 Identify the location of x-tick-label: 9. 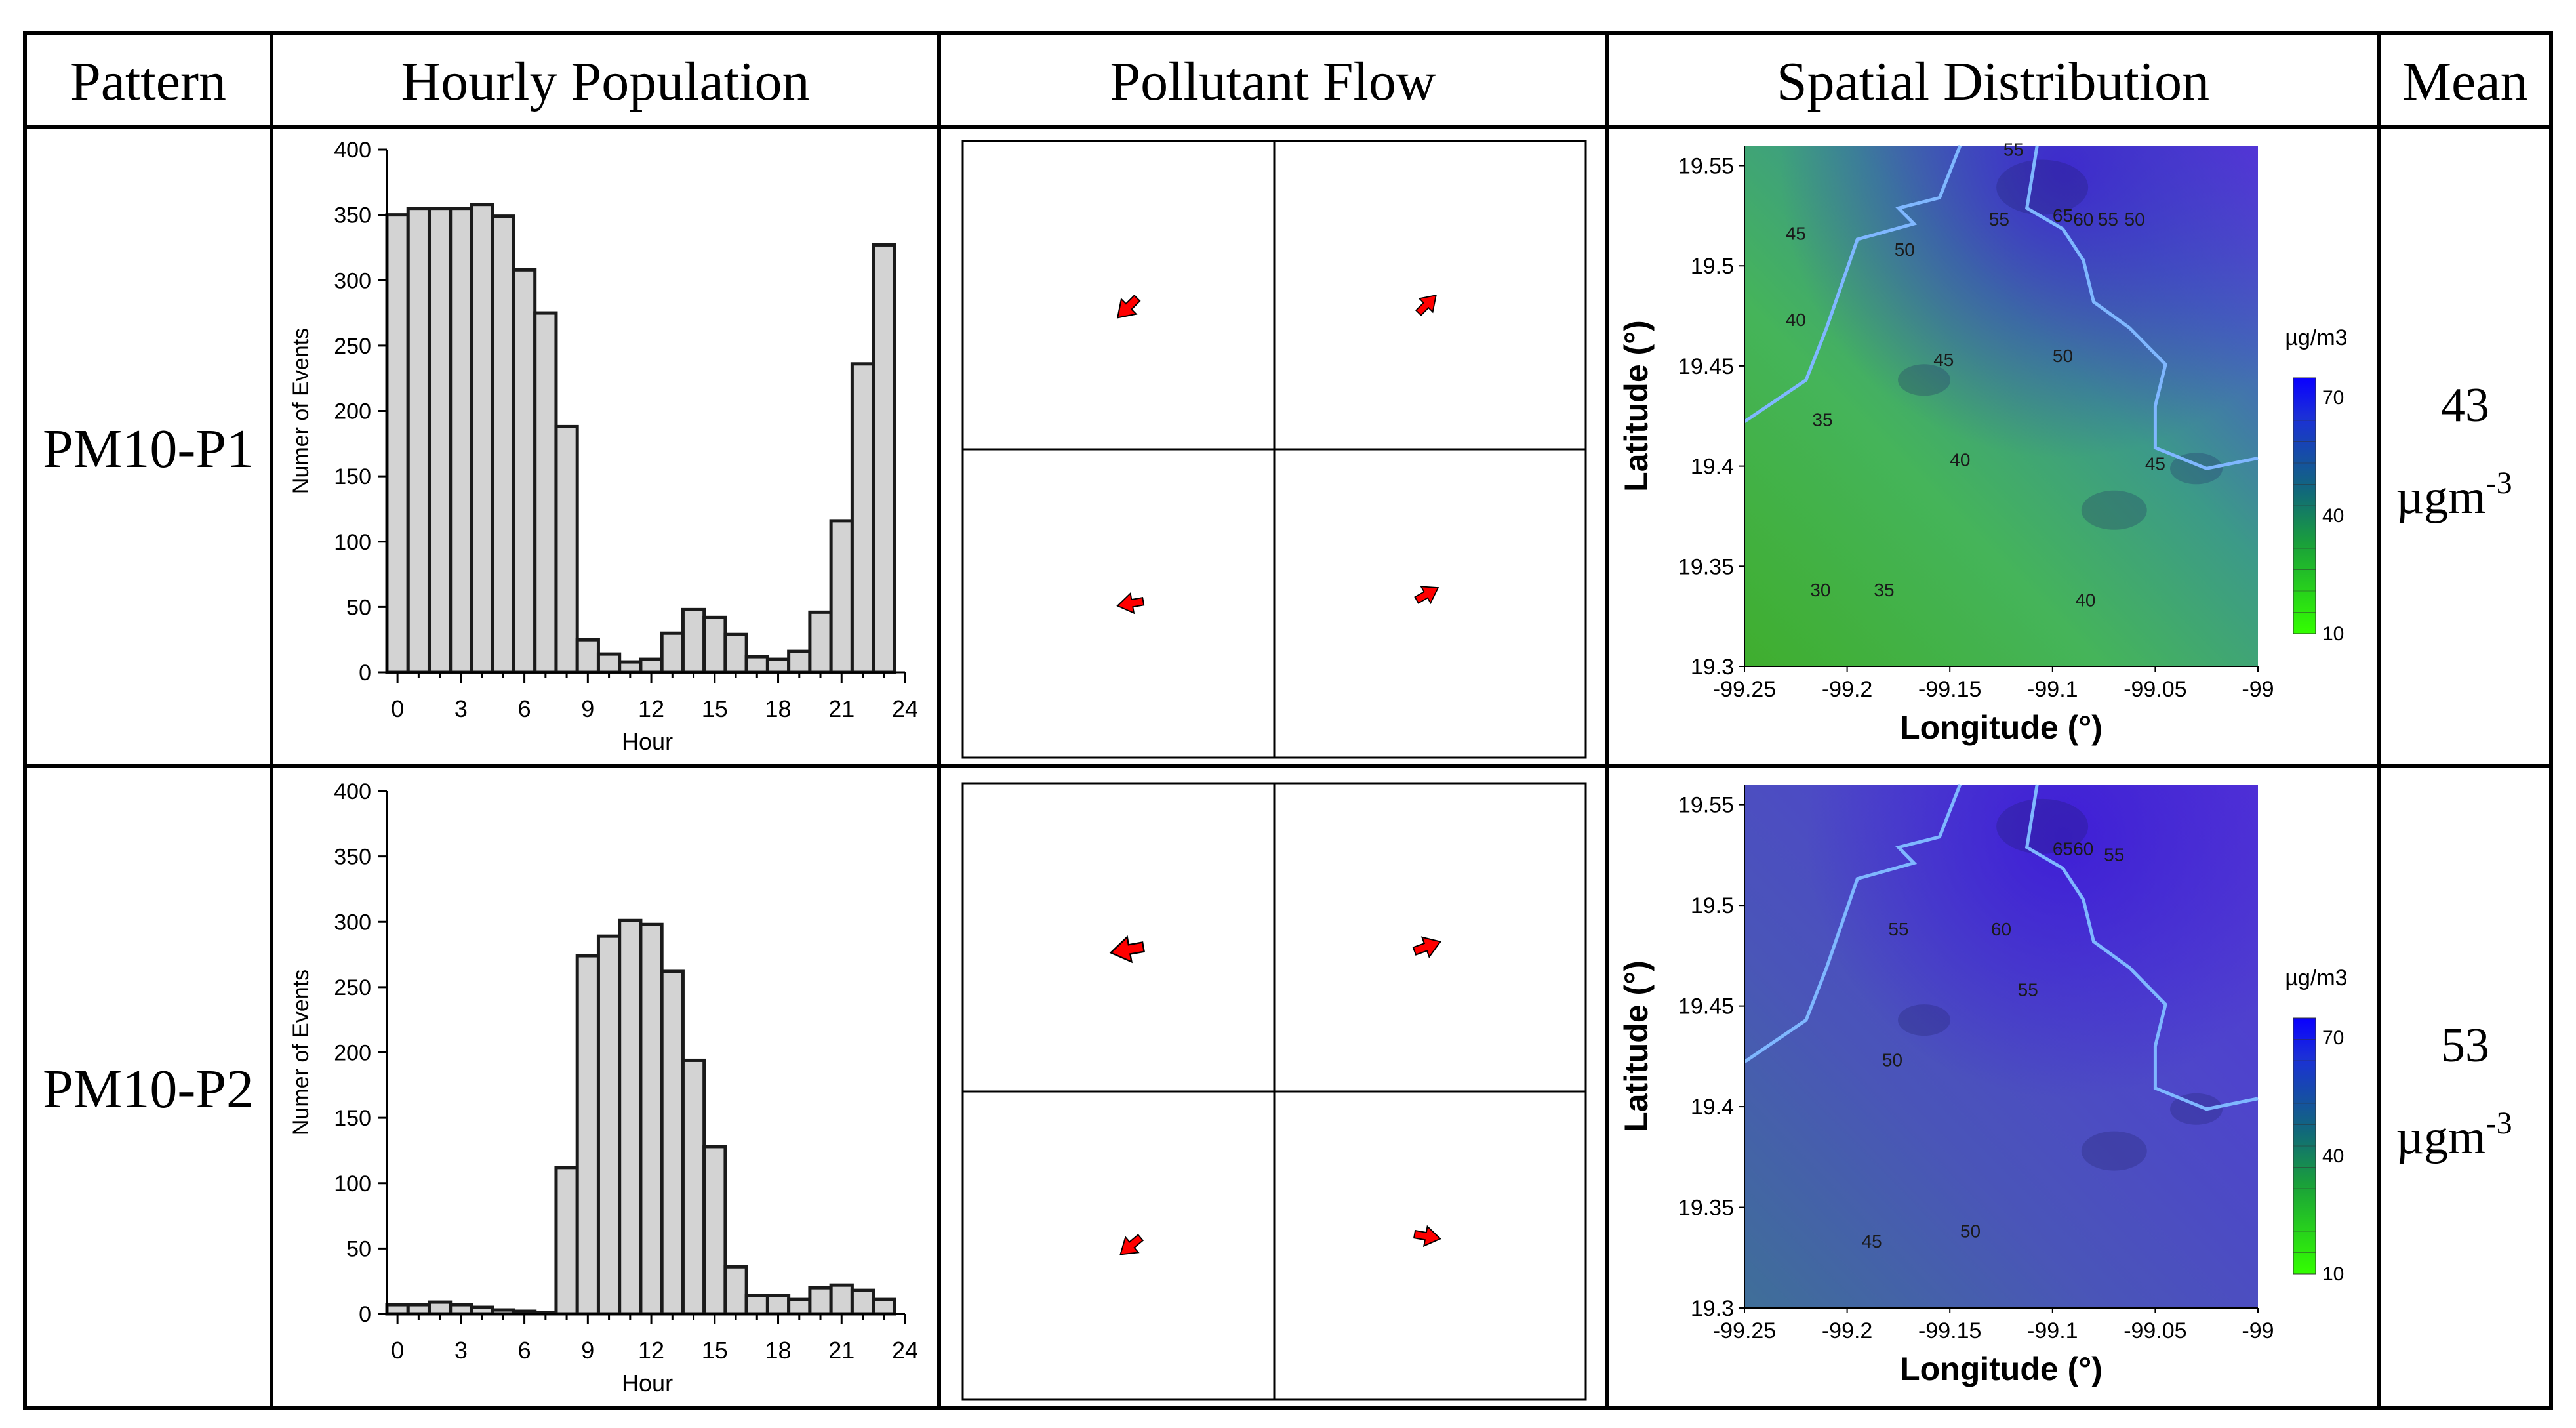
(587, 1350).